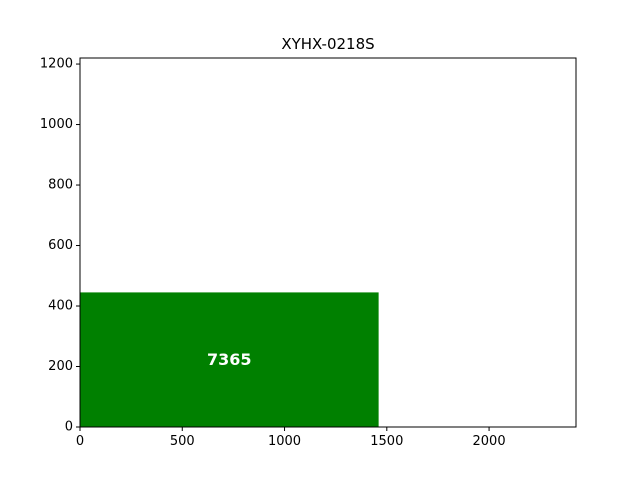 This screenshot has height=480, width=640. Describe the element at coordinates (489, 441) in the screenshot. I see `x-tick-label: 2000` at that location.